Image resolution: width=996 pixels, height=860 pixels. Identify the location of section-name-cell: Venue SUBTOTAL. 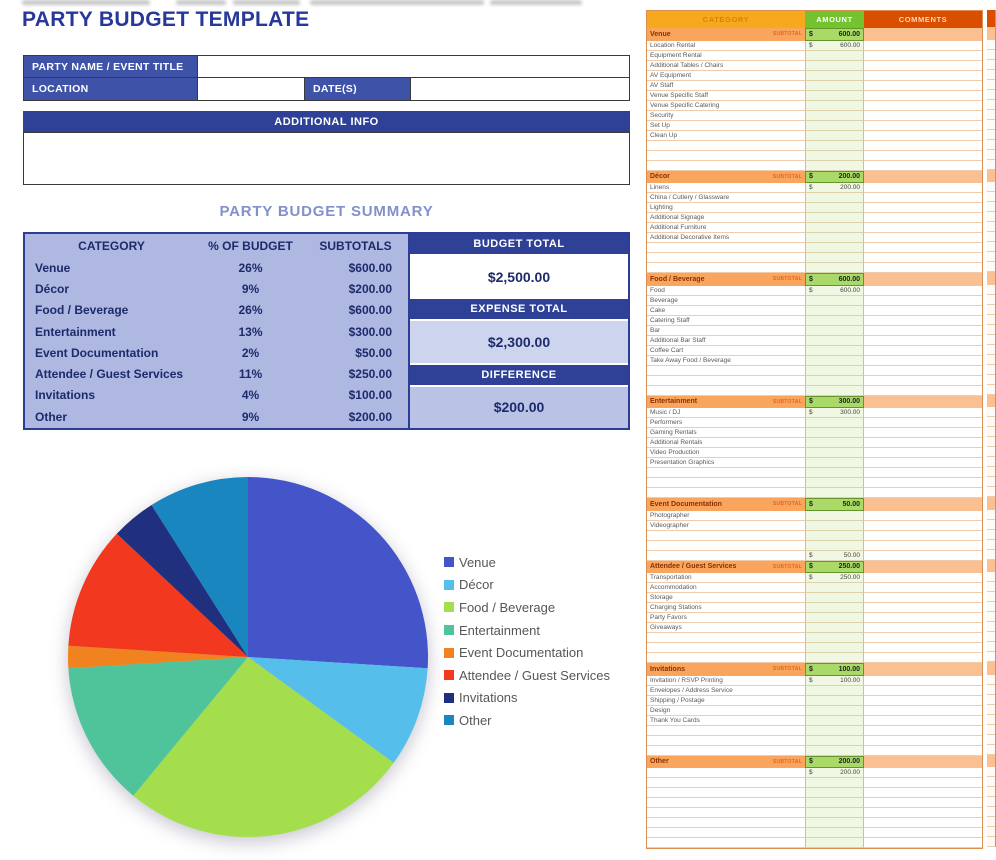
(726, 34).